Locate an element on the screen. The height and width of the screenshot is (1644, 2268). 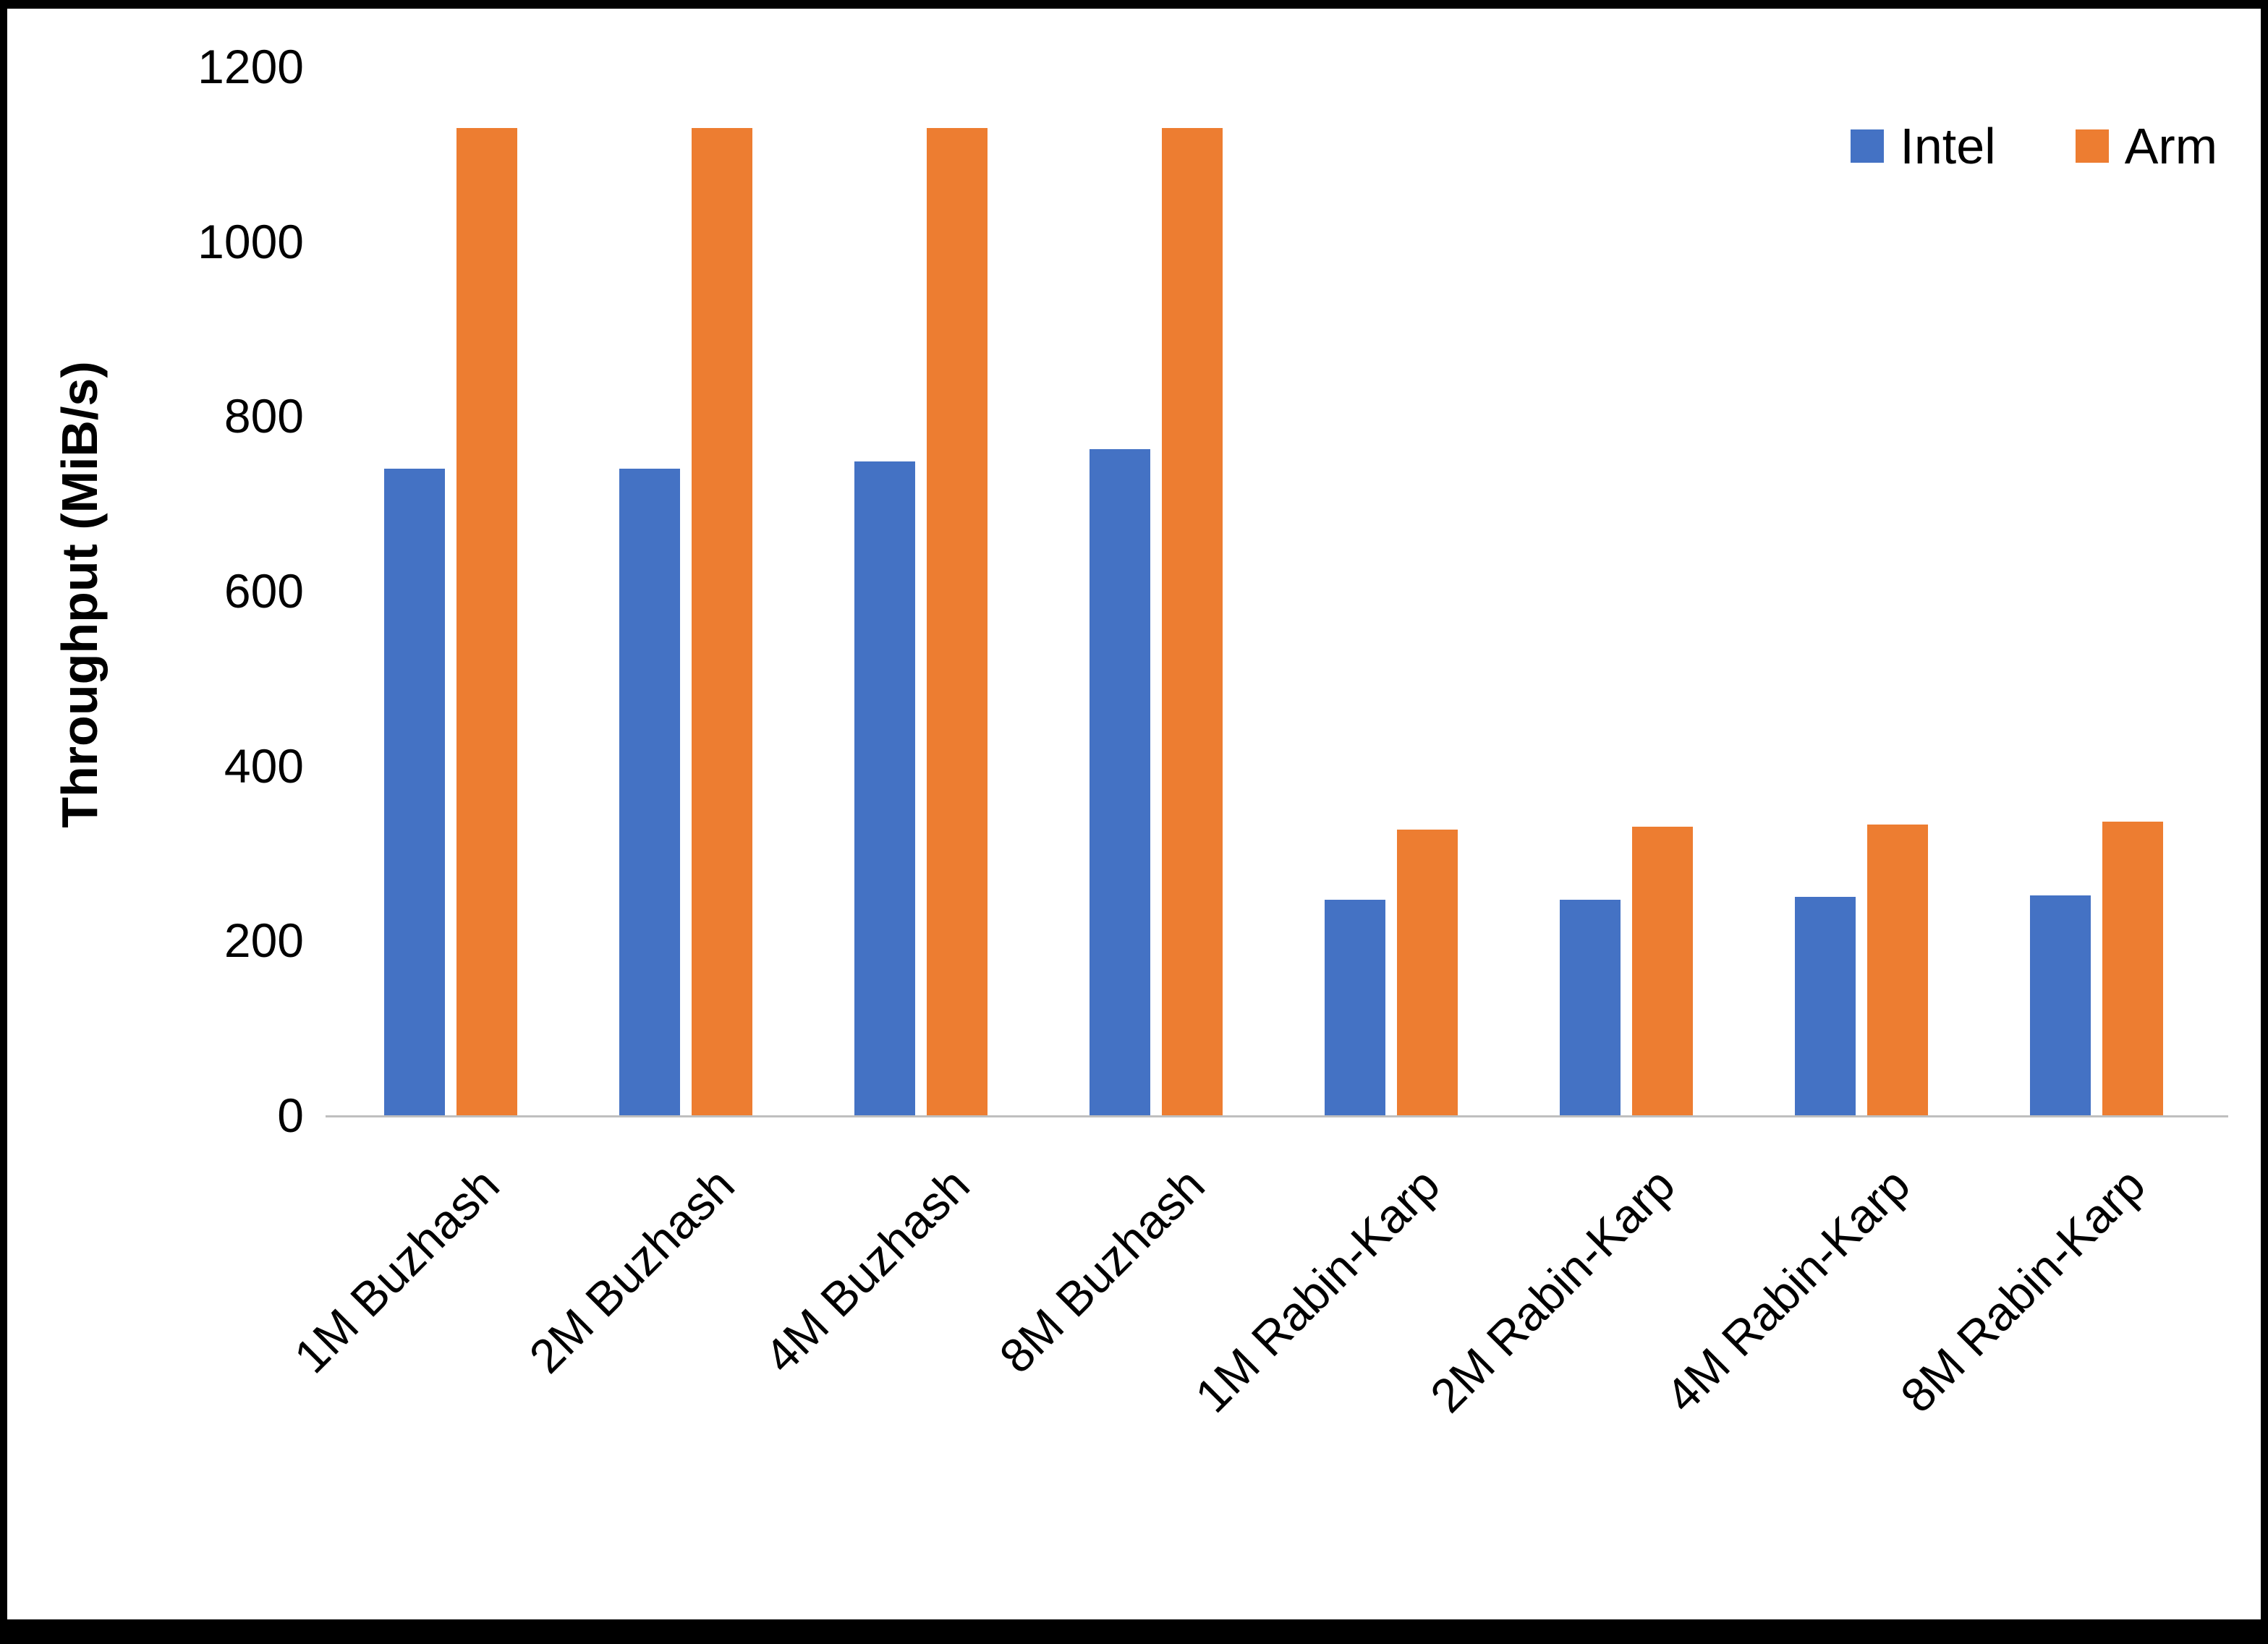
x-axis-line is located at coordinates (1277, 1116).